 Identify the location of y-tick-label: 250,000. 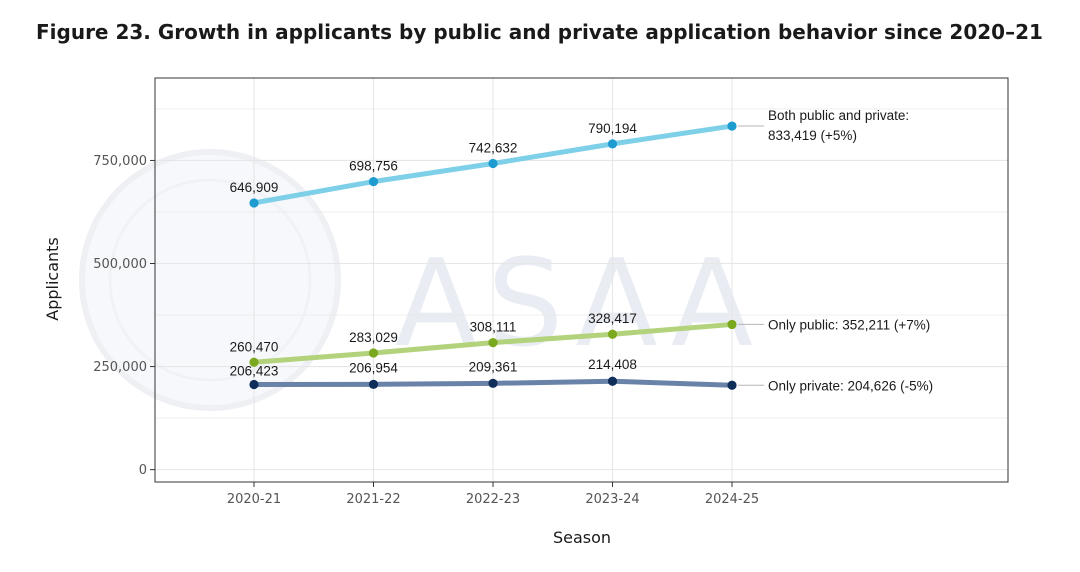
(120, 367).